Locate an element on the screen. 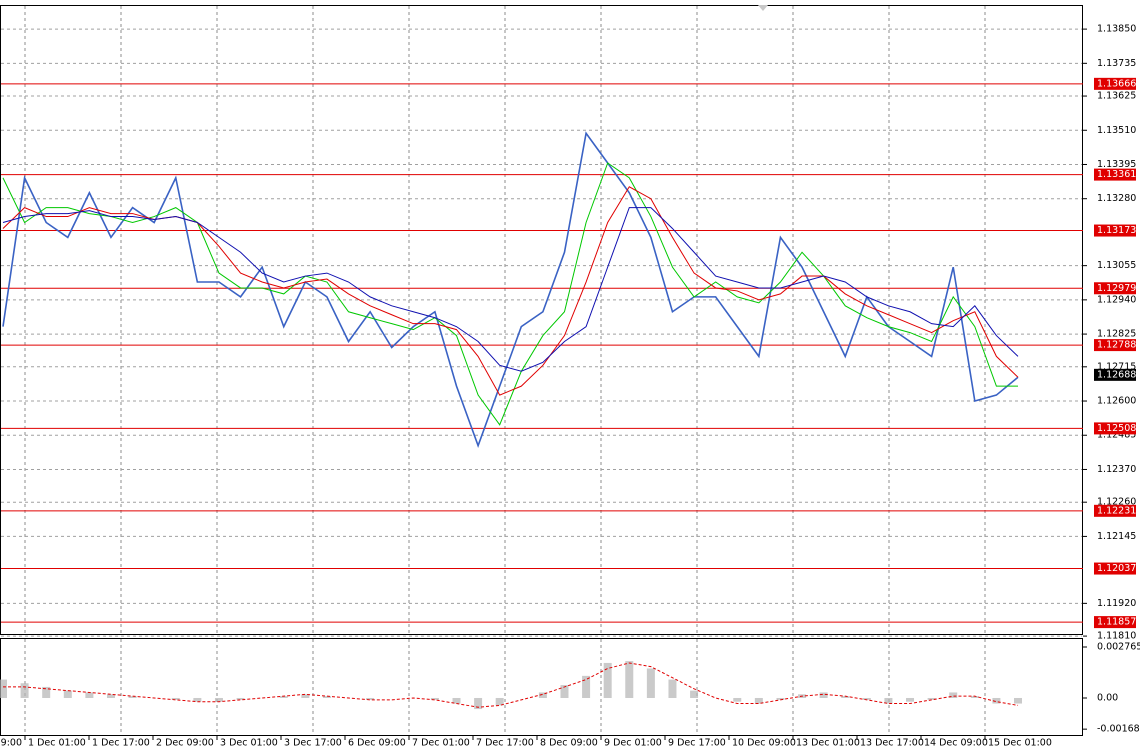 This screenshot has height=754, width=1140. y-tick-label: 1.12485 is located at coordinates (1116, 435).